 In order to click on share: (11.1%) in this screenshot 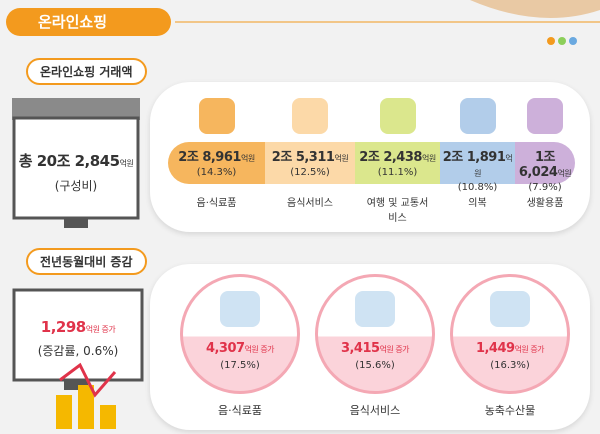, I will do `click(397, 172)`.